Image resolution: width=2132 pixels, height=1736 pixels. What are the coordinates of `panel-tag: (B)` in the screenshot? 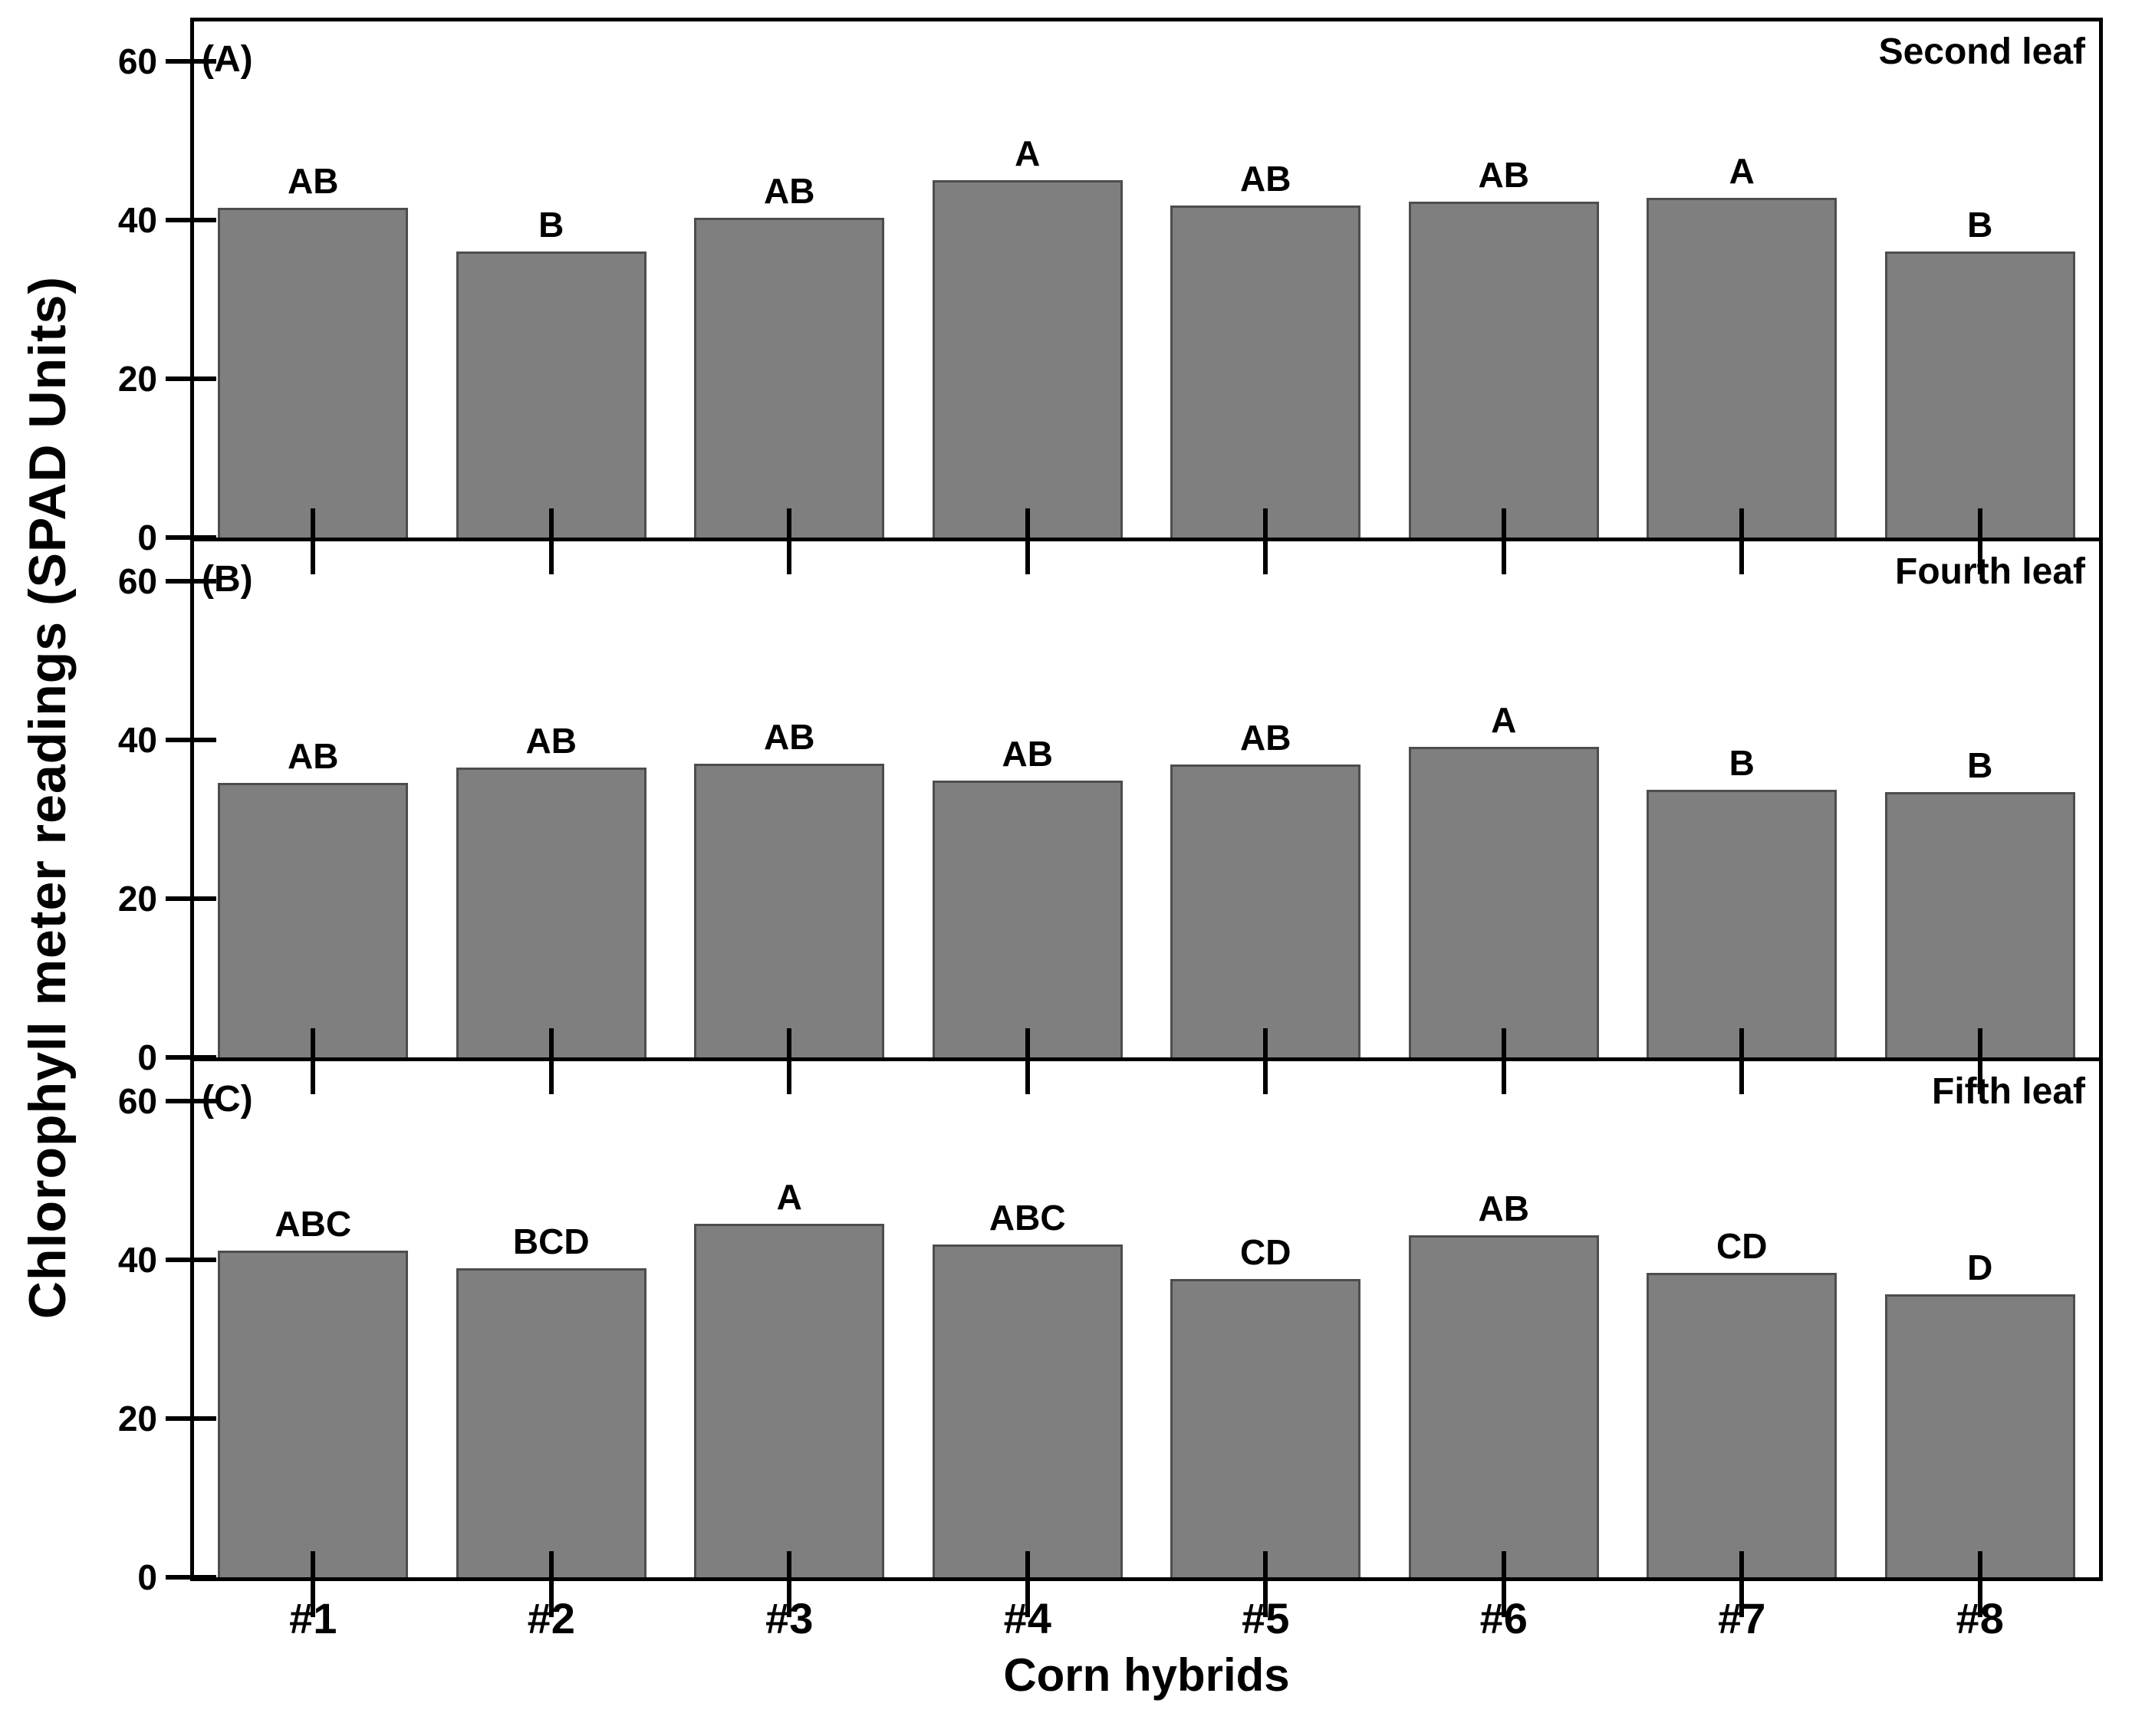 It's located at (227, 579).